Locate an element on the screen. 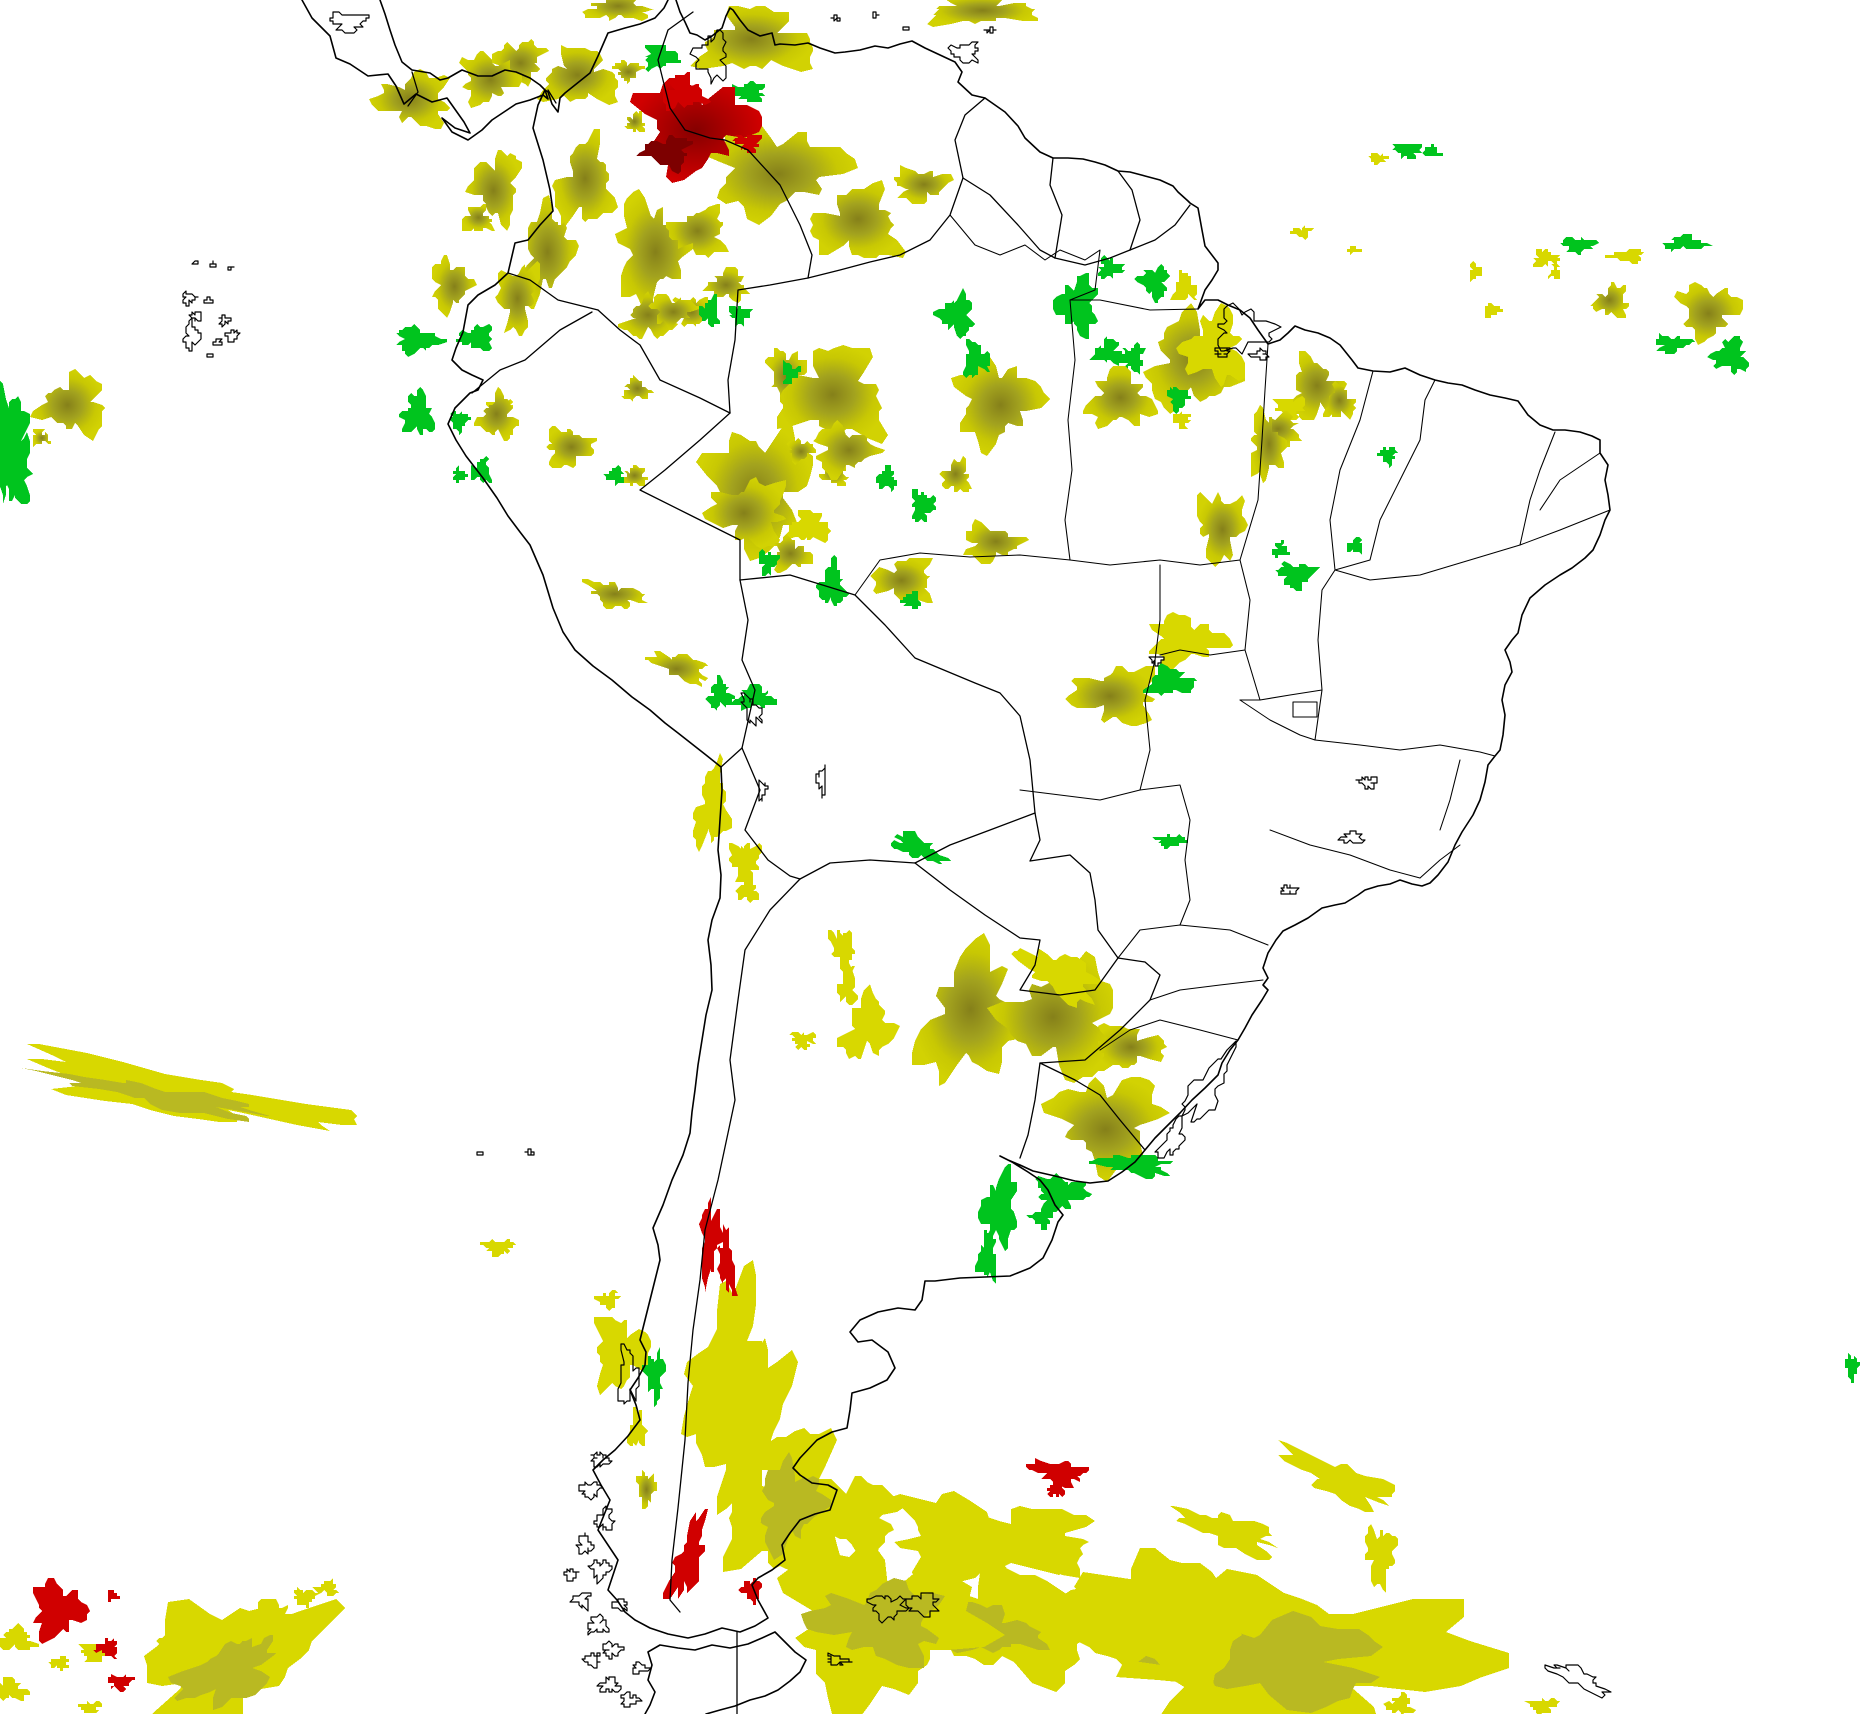  coastline-path is located at coordinates (725, 1672).